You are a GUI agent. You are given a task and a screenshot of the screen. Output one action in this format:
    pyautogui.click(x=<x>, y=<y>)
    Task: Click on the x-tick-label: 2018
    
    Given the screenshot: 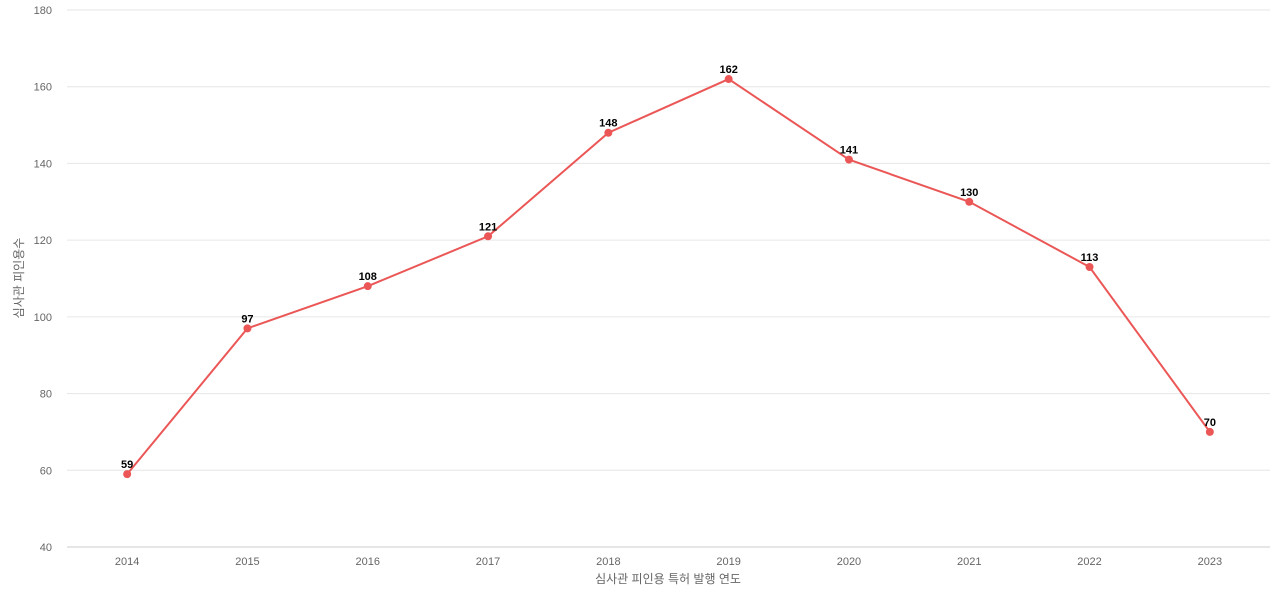 What is the action you would take?
    pyautogui.click(x=608, y=562)
    